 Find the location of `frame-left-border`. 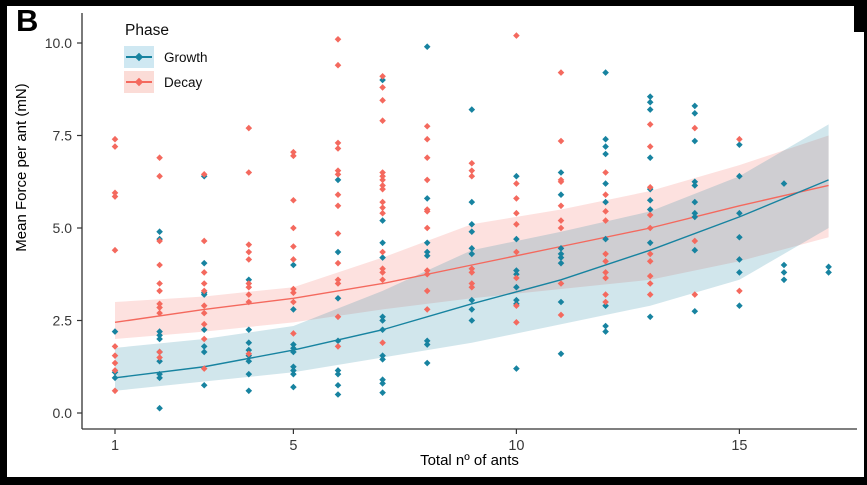

frame-left-border is located at coordinates (3, 242).